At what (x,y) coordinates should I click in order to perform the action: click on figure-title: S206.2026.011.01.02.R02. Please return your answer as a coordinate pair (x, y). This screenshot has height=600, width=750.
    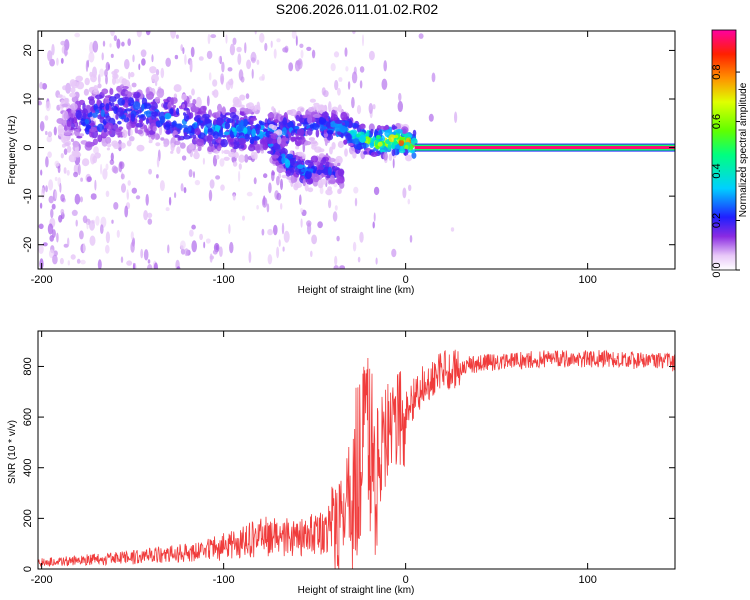
    Looking at the image, I should click on (357, 9).